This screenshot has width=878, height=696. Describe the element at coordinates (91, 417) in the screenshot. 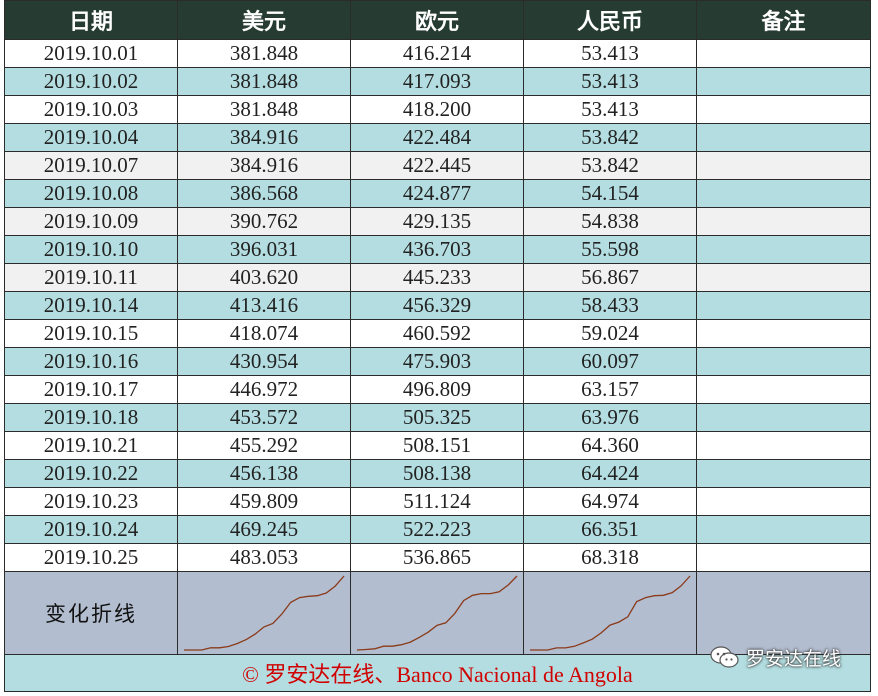

I see `cell-date: 2019.10.18` at that location.